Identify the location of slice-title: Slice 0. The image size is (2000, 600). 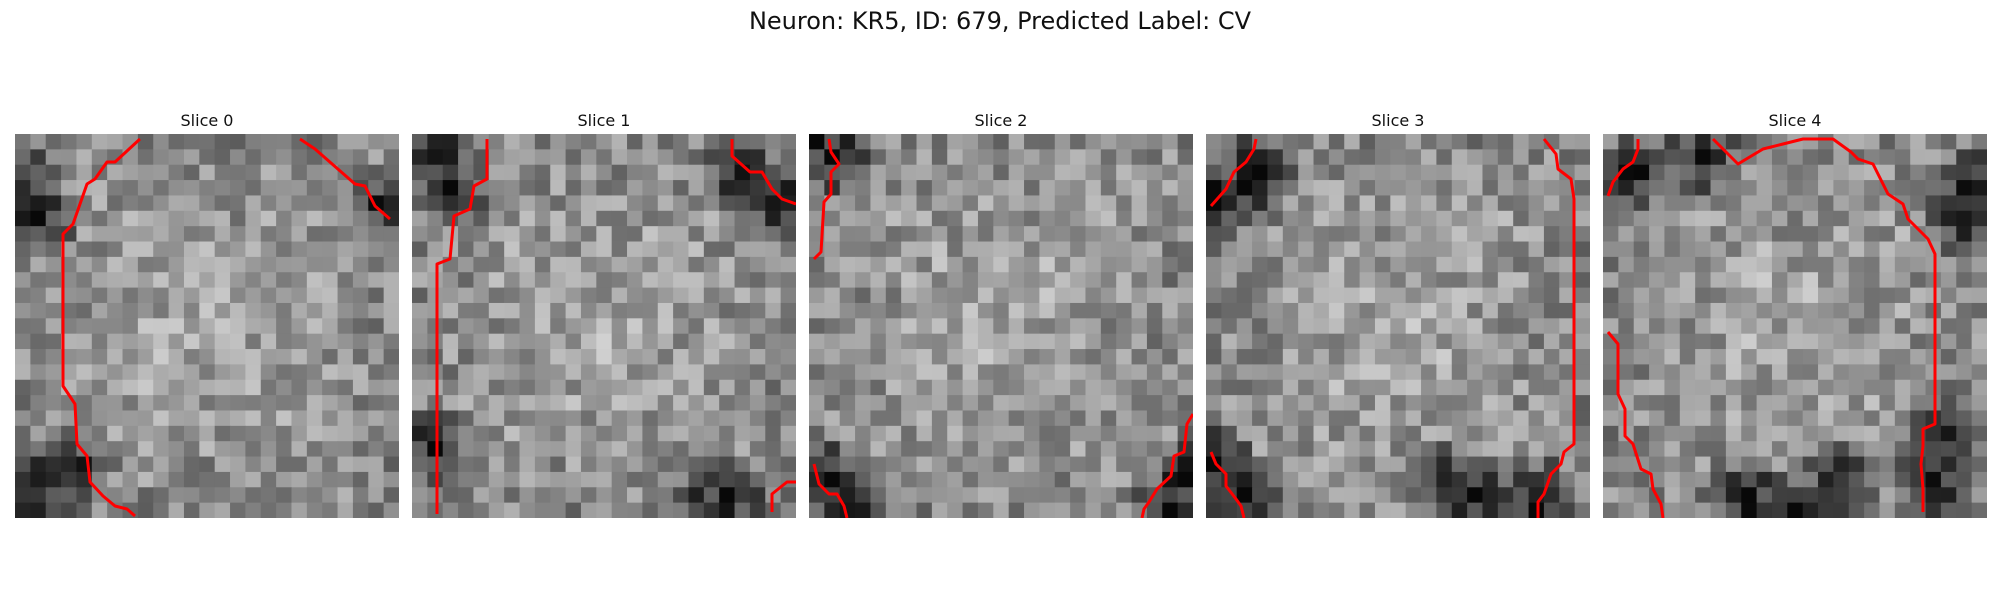
(207, 120).